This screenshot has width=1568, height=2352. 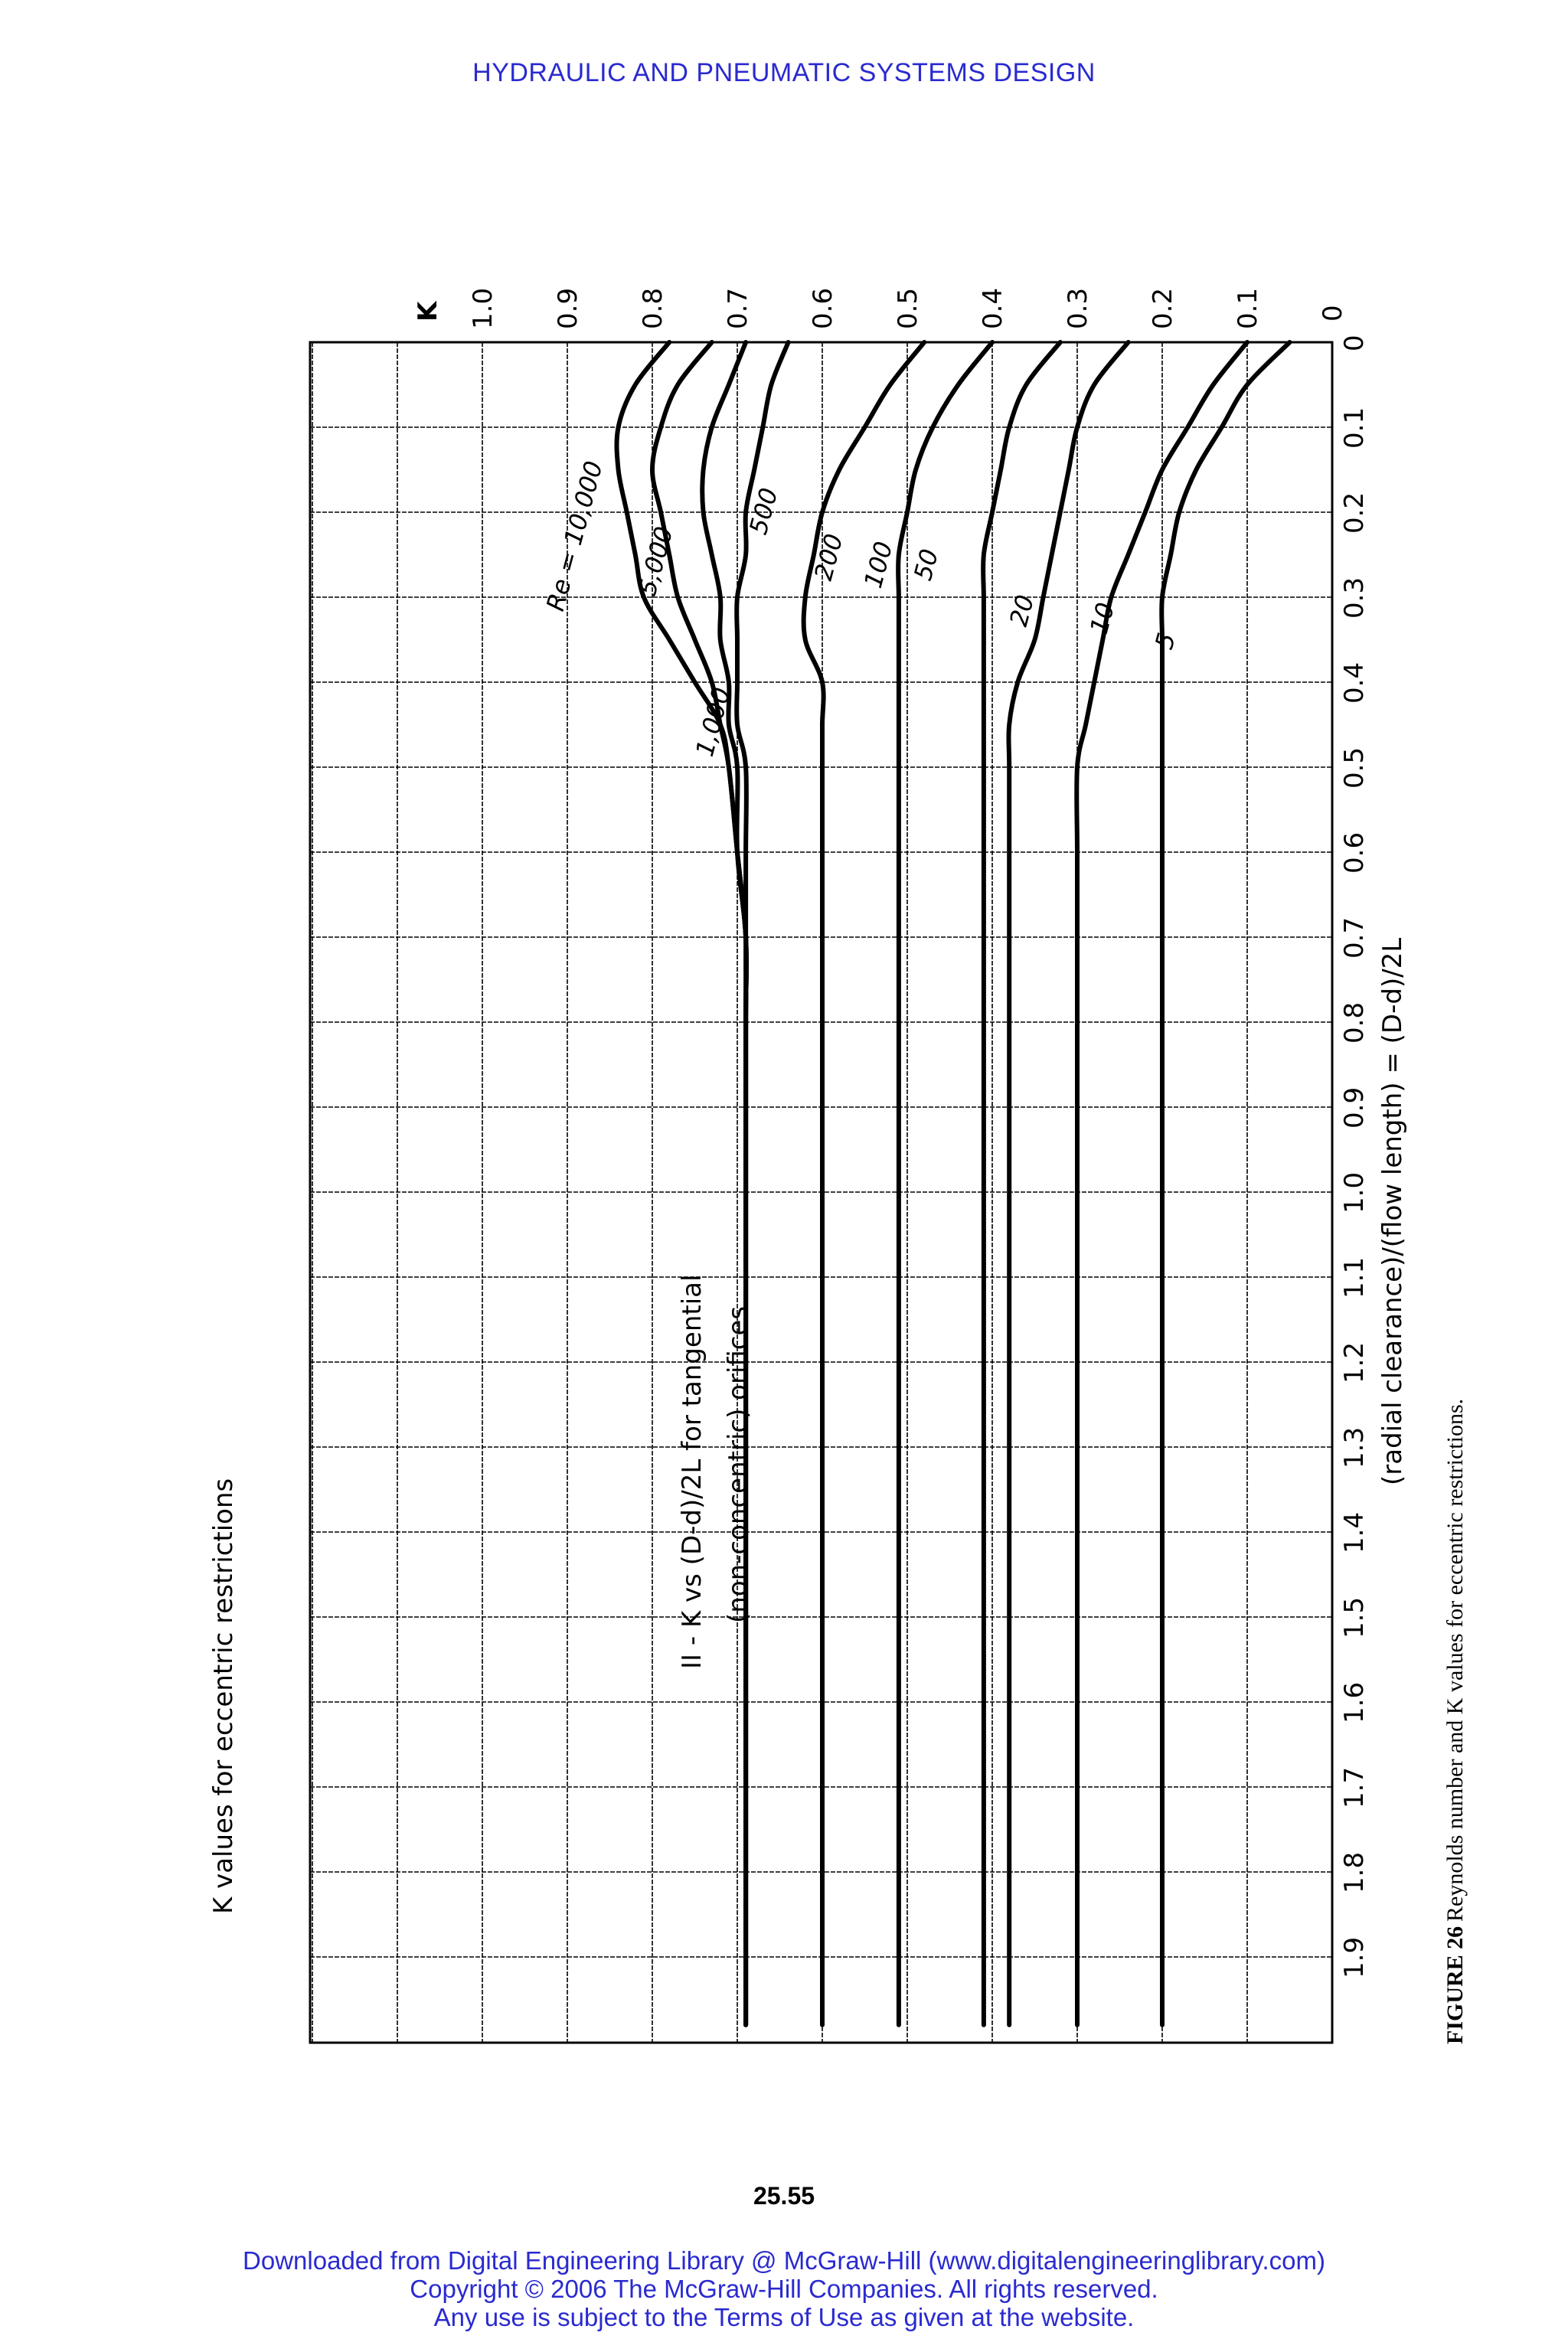 I want to click on x-tick-label: 0.6, so click(x=1354, y=853).